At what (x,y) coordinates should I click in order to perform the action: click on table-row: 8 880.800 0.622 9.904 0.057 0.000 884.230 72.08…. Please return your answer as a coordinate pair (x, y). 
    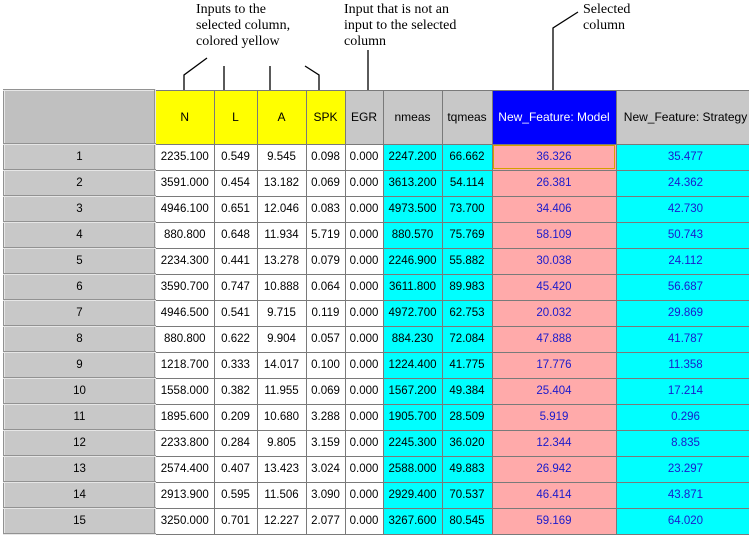
    Looking at the image, I should click on (376, 339).